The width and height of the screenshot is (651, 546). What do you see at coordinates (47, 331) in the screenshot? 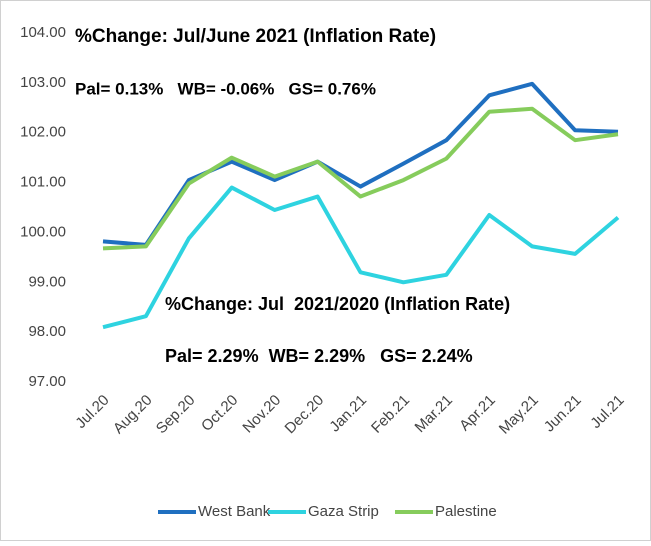
I see `y-tick-label: 98.00` at bounding box center [47, 331].